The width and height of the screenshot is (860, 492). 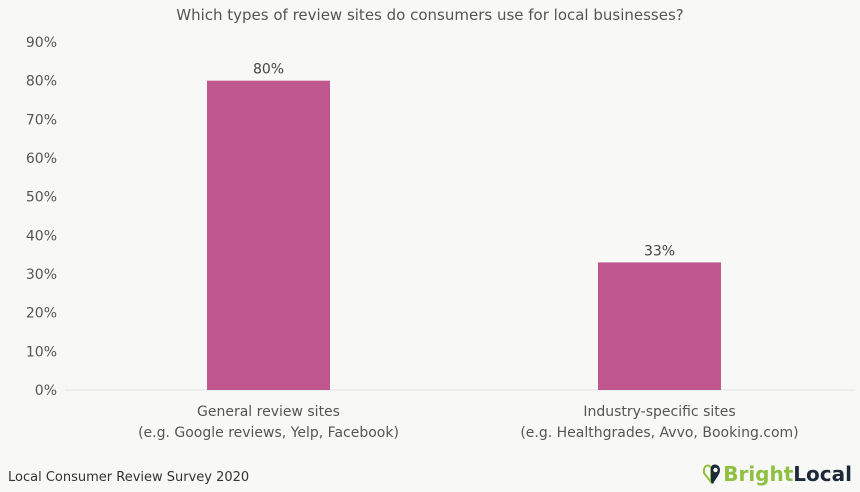 I want to click on logo-text-bright: Bright, so click(x=758, y=474).